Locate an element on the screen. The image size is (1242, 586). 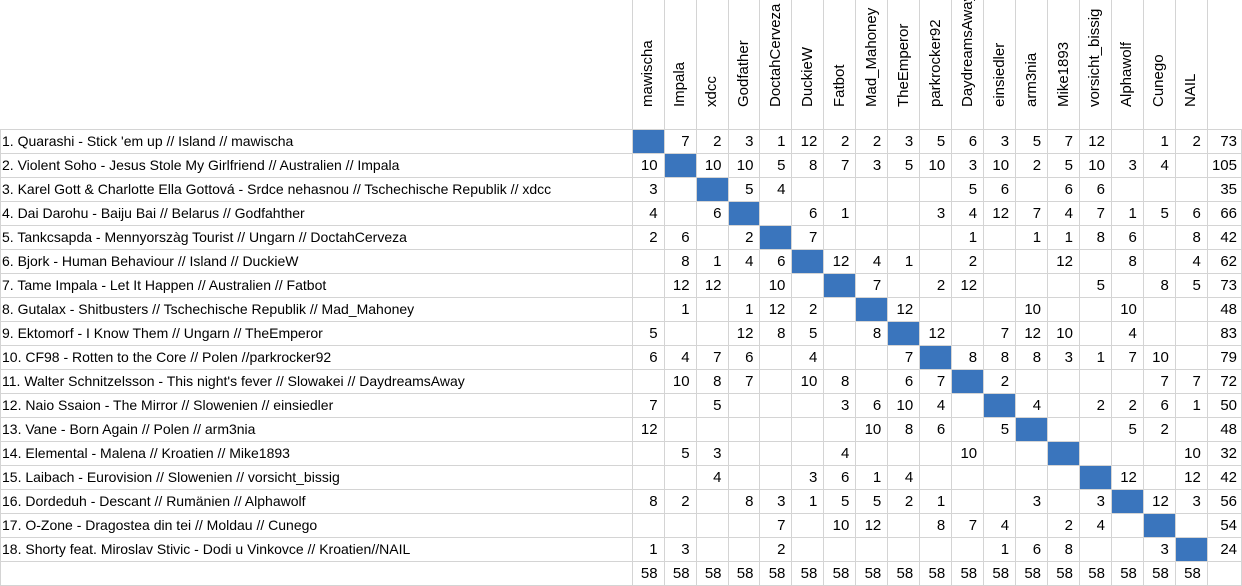
voter-header-xdcc: xdcc is located at coordinates (712, 65).